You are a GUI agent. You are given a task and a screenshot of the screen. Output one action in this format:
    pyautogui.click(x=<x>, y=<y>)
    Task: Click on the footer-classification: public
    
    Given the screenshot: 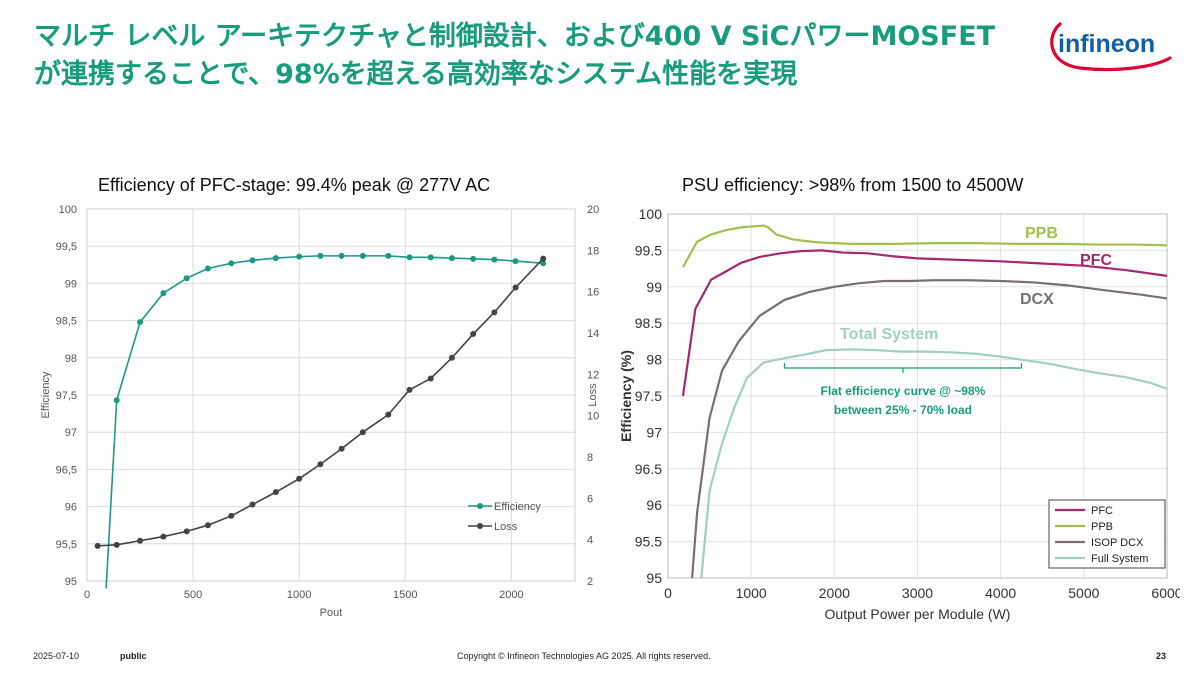 What is the action you would take?
    pyautogui.click(x=133, y=656)
    